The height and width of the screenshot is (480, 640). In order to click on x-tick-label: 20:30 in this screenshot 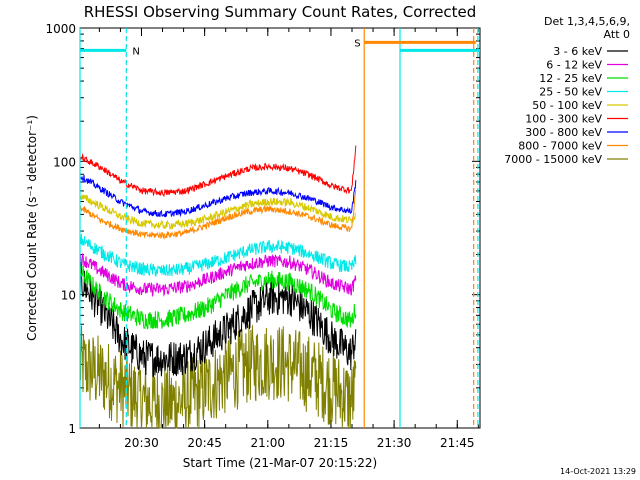, I will do `click(141, 443)`.